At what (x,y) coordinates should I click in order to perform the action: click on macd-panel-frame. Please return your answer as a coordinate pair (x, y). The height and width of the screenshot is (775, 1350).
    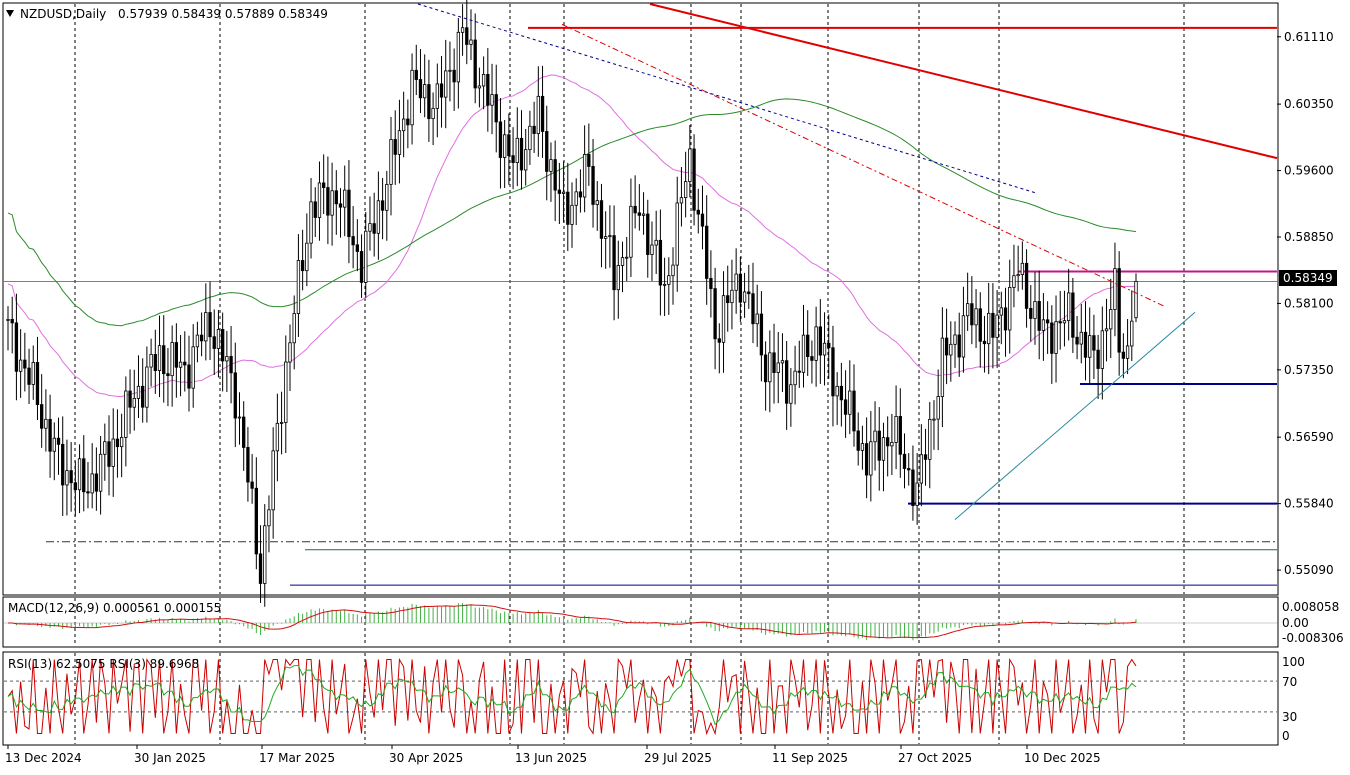
    Looking at the image, I should click on (640, 622).